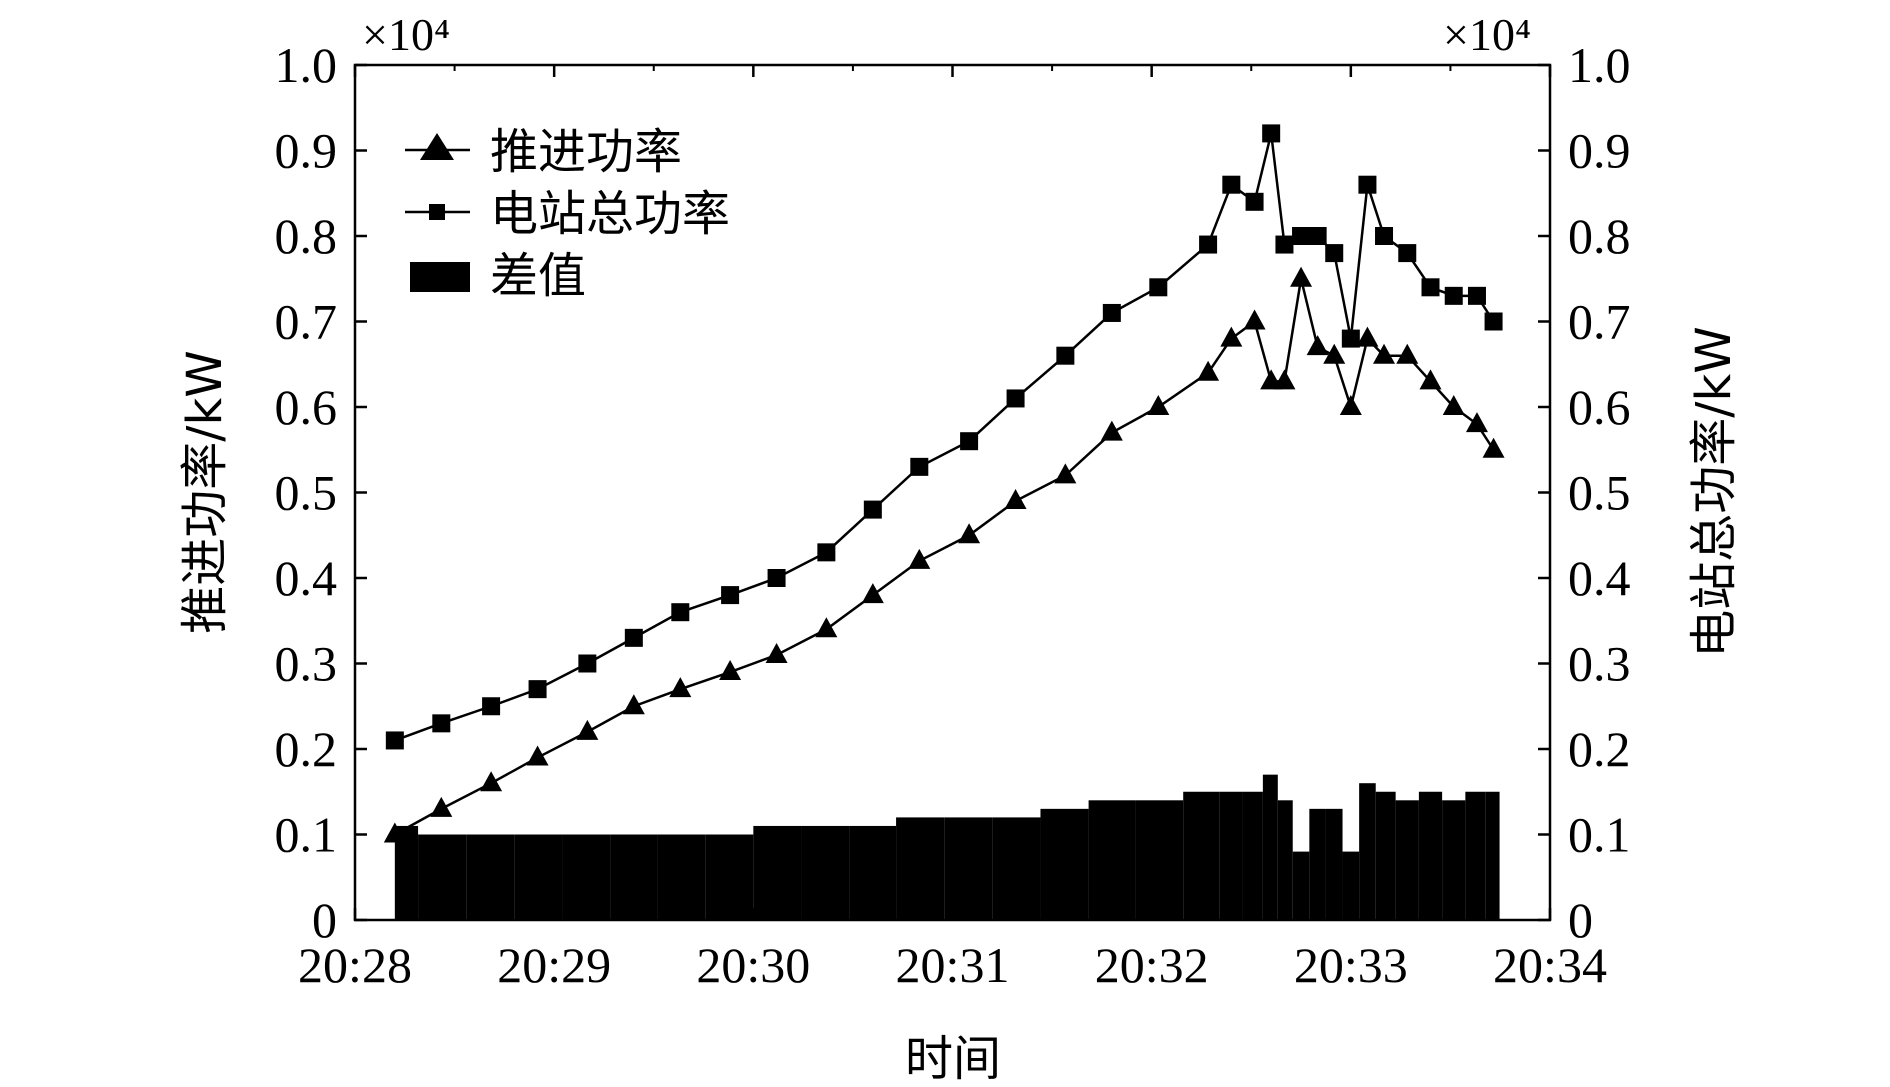 This screenshot has width=1890, height=1087. I want to click on x-tick-label: 20:31, so click(953, 965).